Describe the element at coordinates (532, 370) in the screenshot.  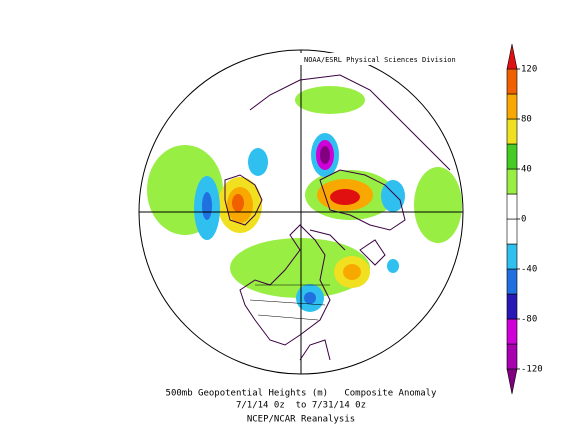
I see `colorbar-tick-label: -120` at that location.